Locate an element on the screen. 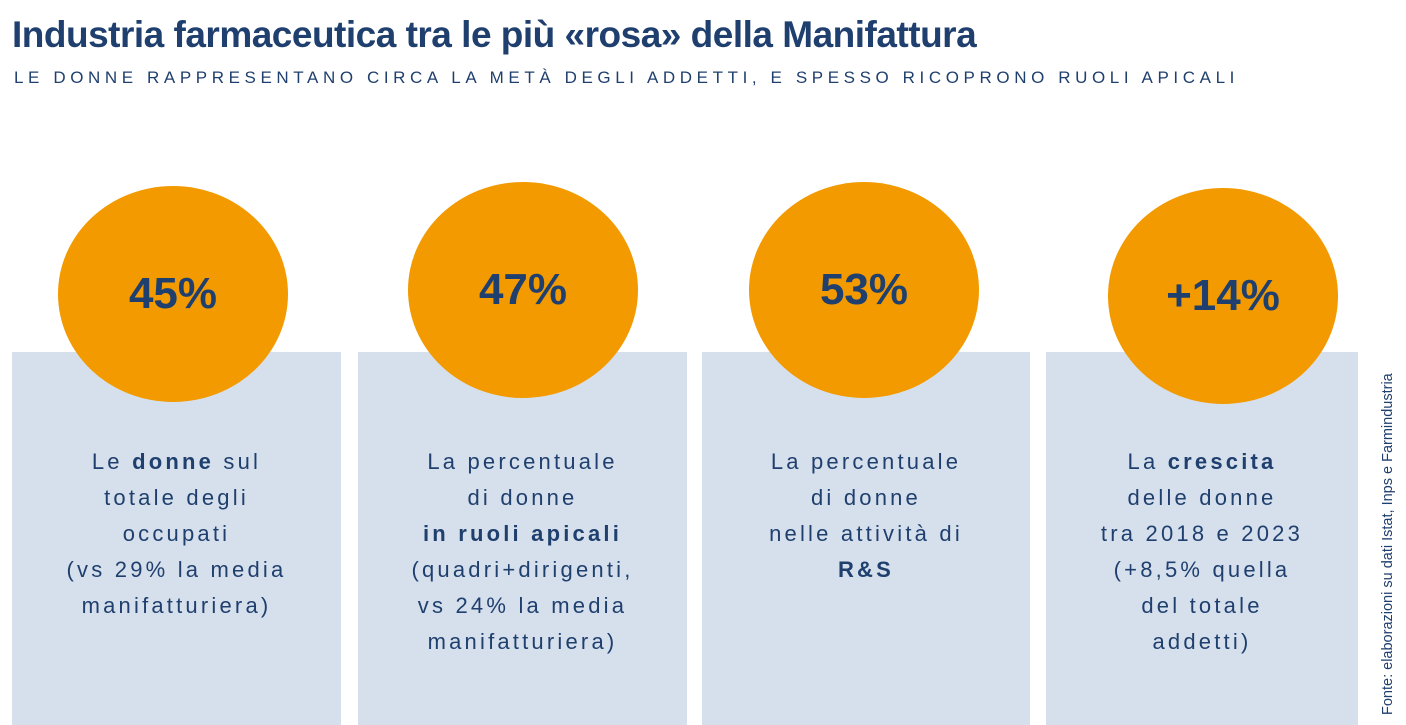  stat-circle-3: 53% is located at coordinates (864, 290).